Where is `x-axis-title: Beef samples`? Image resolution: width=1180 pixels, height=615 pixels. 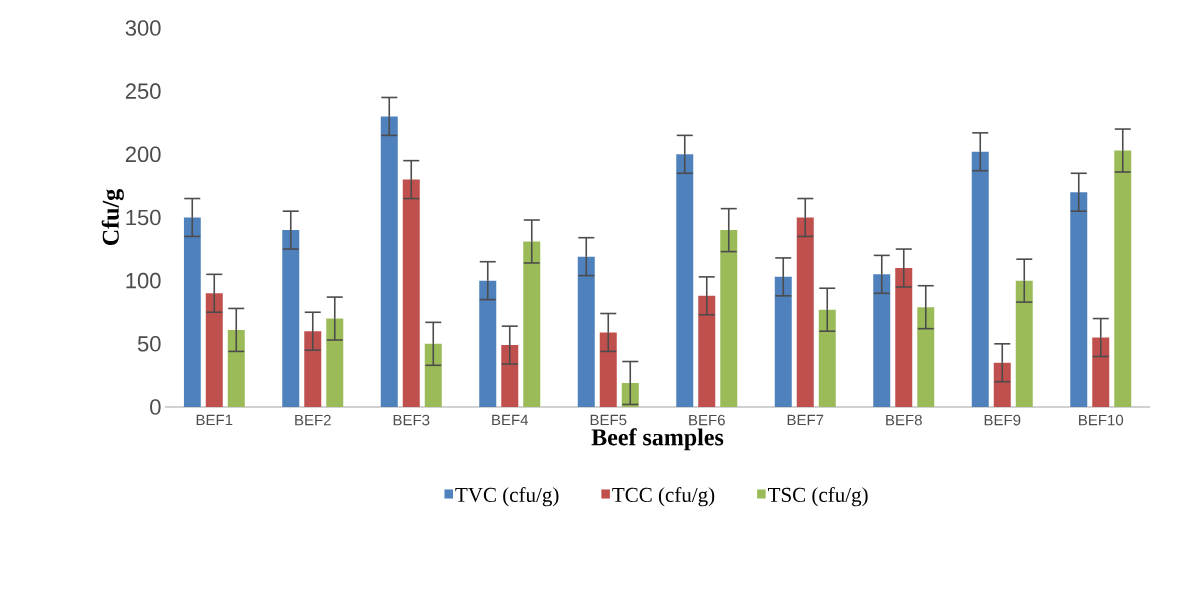 x-axis-title: Beef samples is located at coordinates (657, 439).